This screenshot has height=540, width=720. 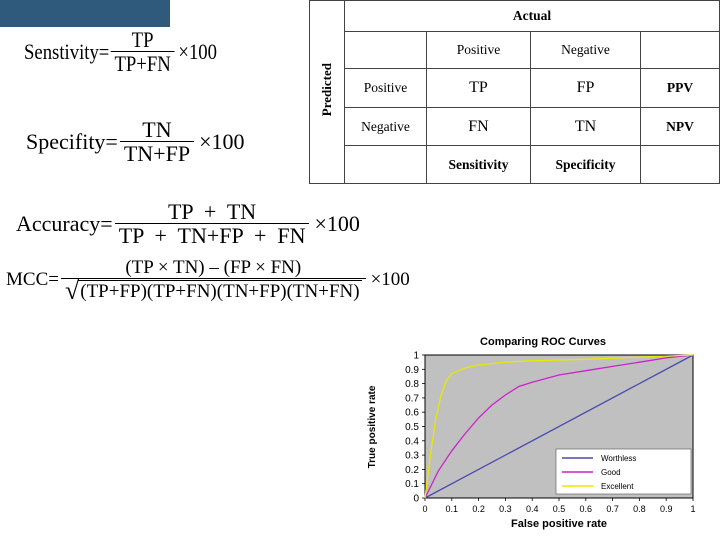 I want to click on y-tick-label: 0.6, so click(x=412, y=413).